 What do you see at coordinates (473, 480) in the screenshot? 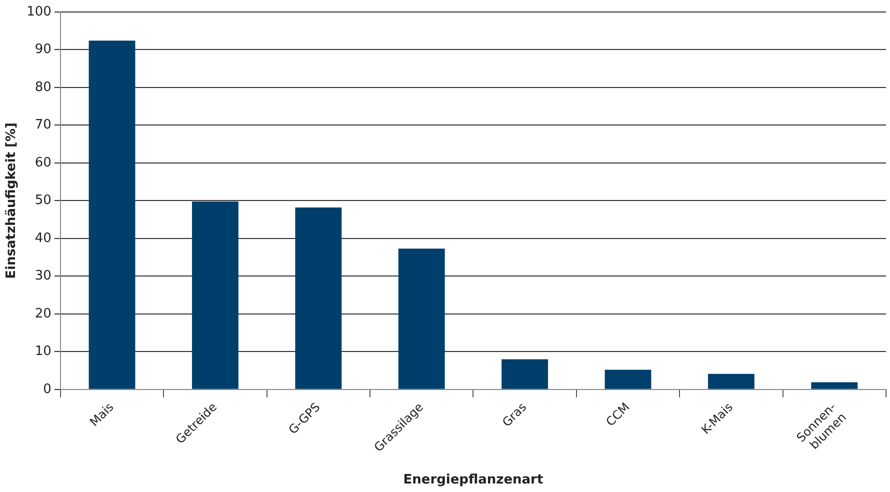
I see `x-axis-title: Energiepflanzenart` at bounding box center [473, 480].